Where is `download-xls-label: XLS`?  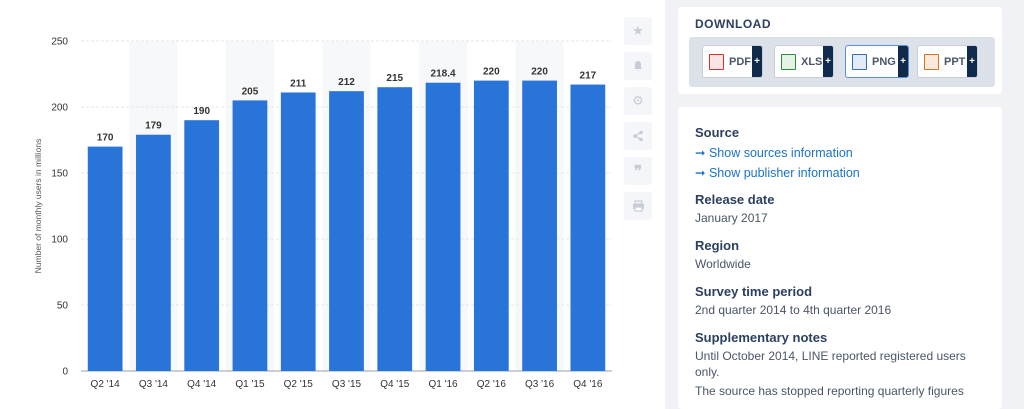
download-xls-label: XLS is located at coordinates (812, 61).